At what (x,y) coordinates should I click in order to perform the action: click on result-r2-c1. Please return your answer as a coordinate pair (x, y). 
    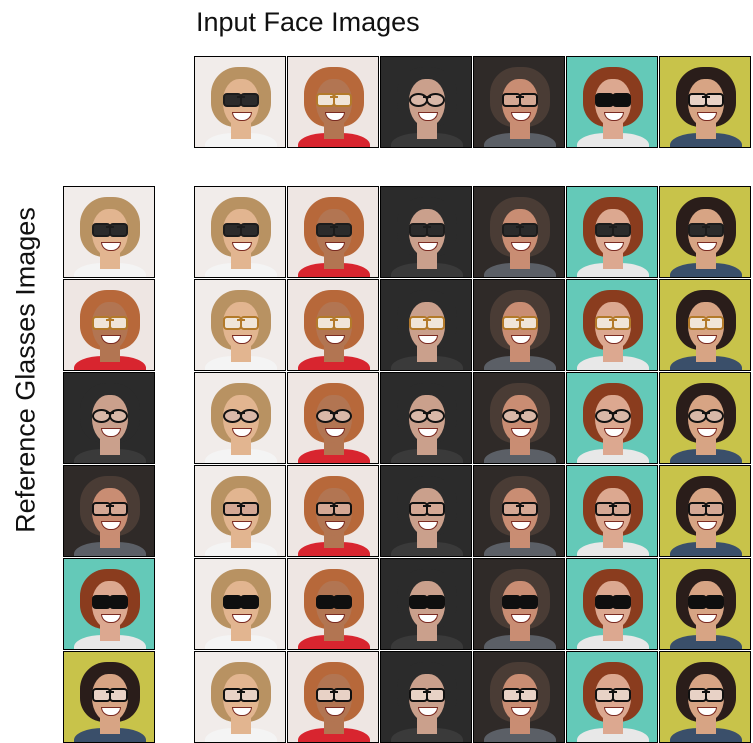
    Looking at the image, I should click on (240, 325).